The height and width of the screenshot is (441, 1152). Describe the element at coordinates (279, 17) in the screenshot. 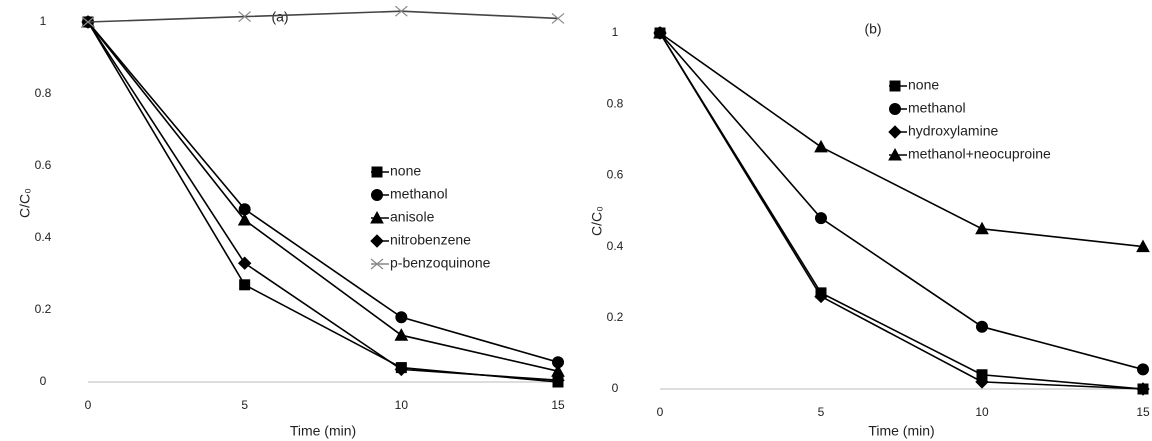

I see `chart-title: (a)` at that location.